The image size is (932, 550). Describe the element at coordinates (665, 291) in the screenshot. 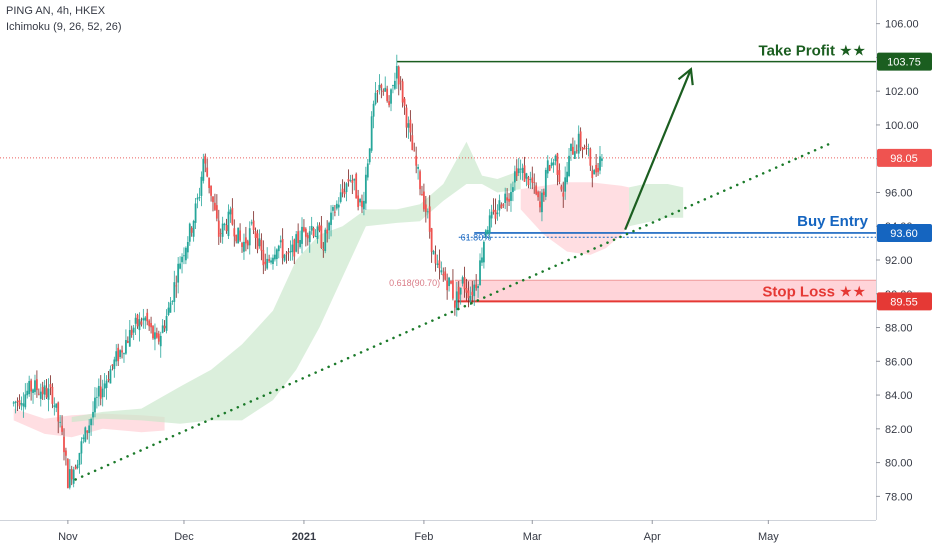

I see `stop-loss-zone` at that location.